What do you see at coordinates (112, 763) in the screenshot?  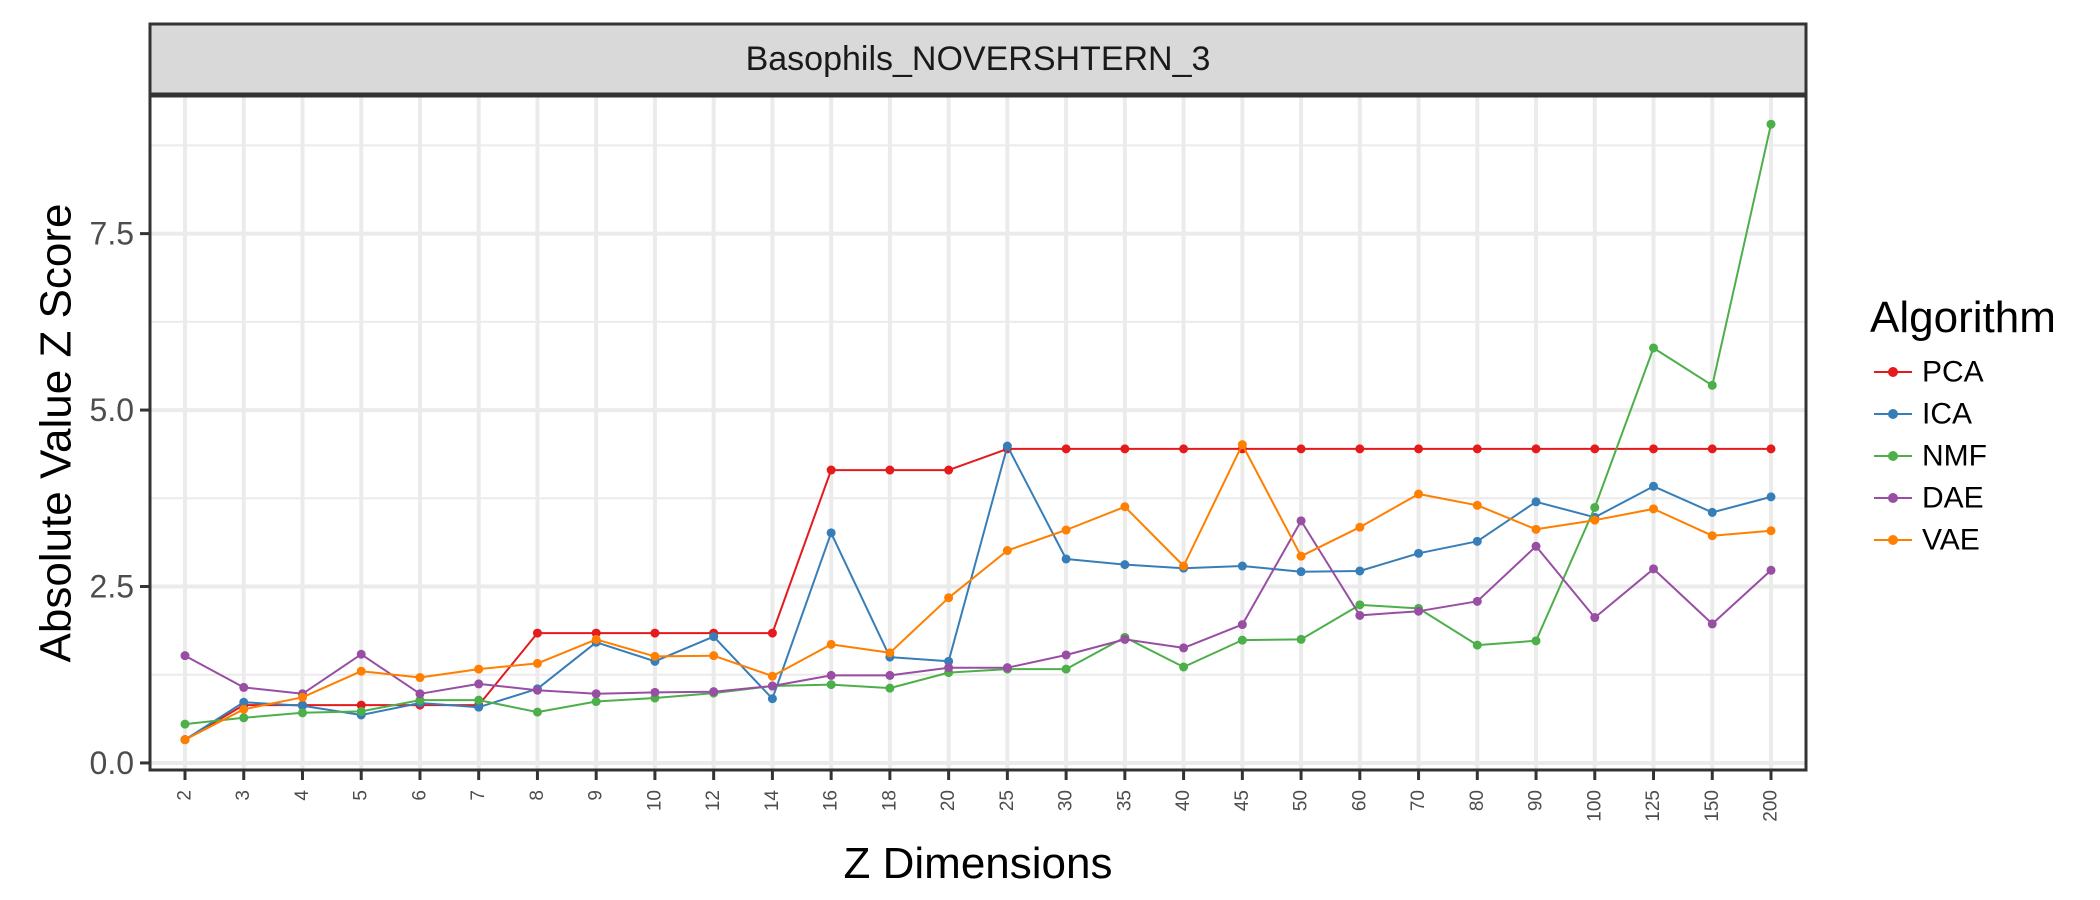 I see `y-tick-label: 0.0` at bounding box center [112, 763].